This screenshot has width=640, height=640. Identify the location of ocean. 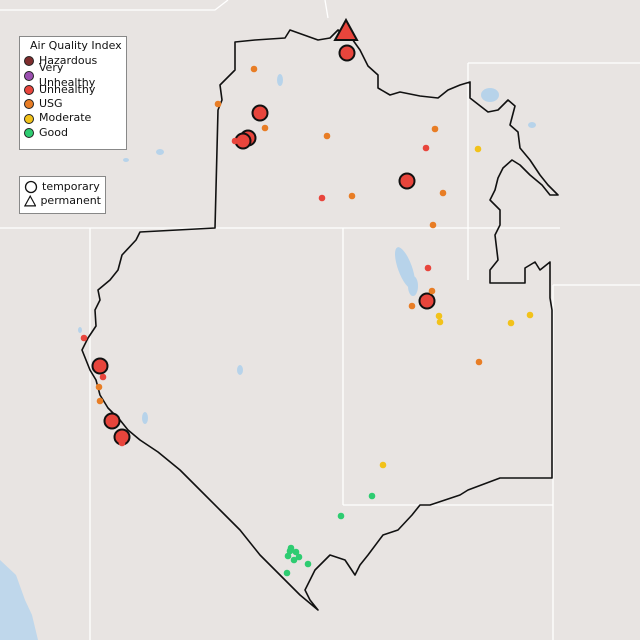
(19, 600).